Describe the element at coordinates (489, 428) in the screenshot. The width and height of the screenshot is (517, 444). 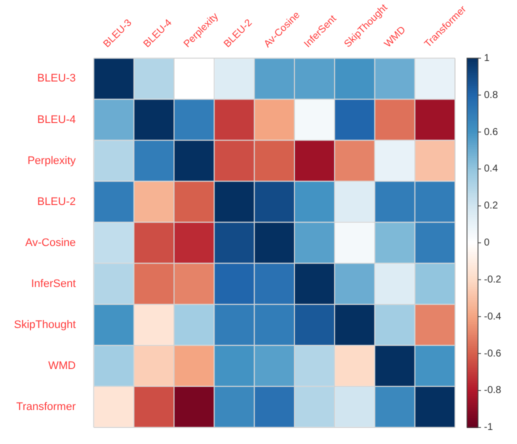
I see `color-bar-label: -1` at that location.